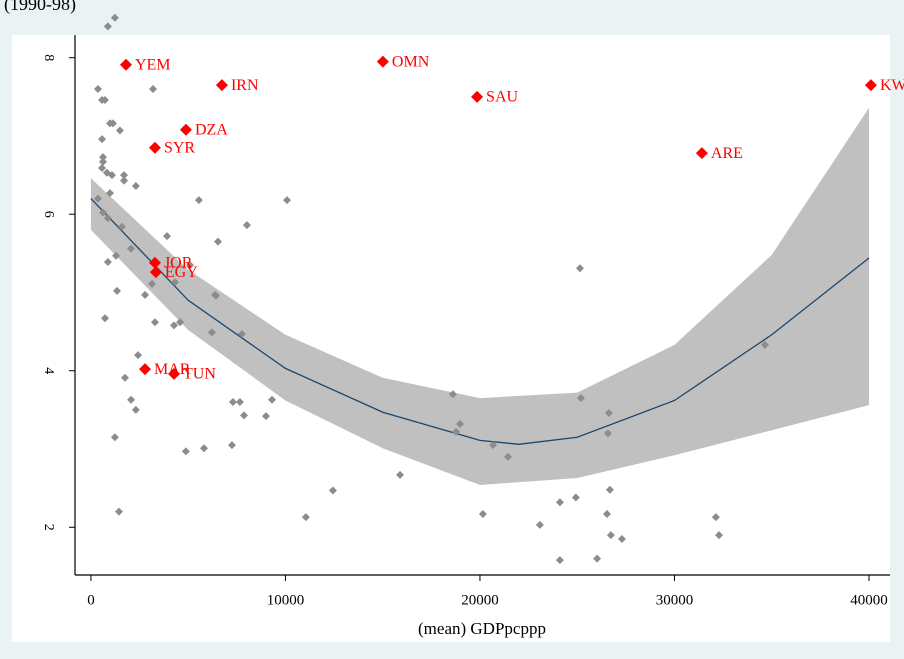  I want to click on x-axis-label: (mean) GDPpcppp, so click(482, 628).